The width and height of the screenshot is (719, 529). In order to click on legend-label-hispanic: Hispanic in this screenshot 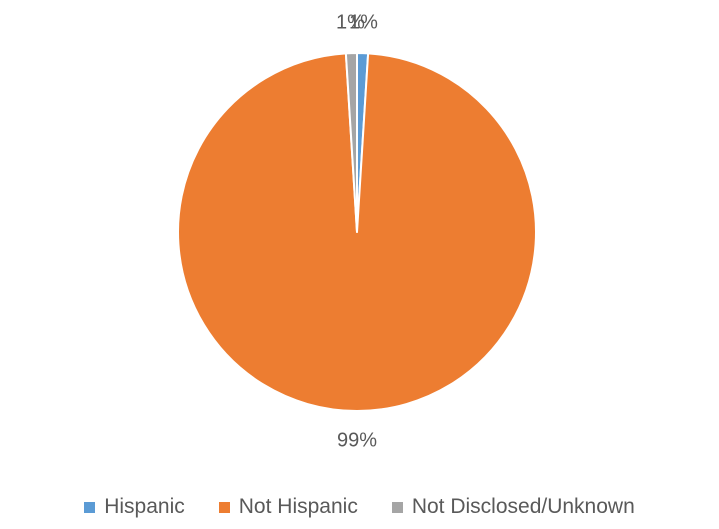, I will do `click(144, 506)`.